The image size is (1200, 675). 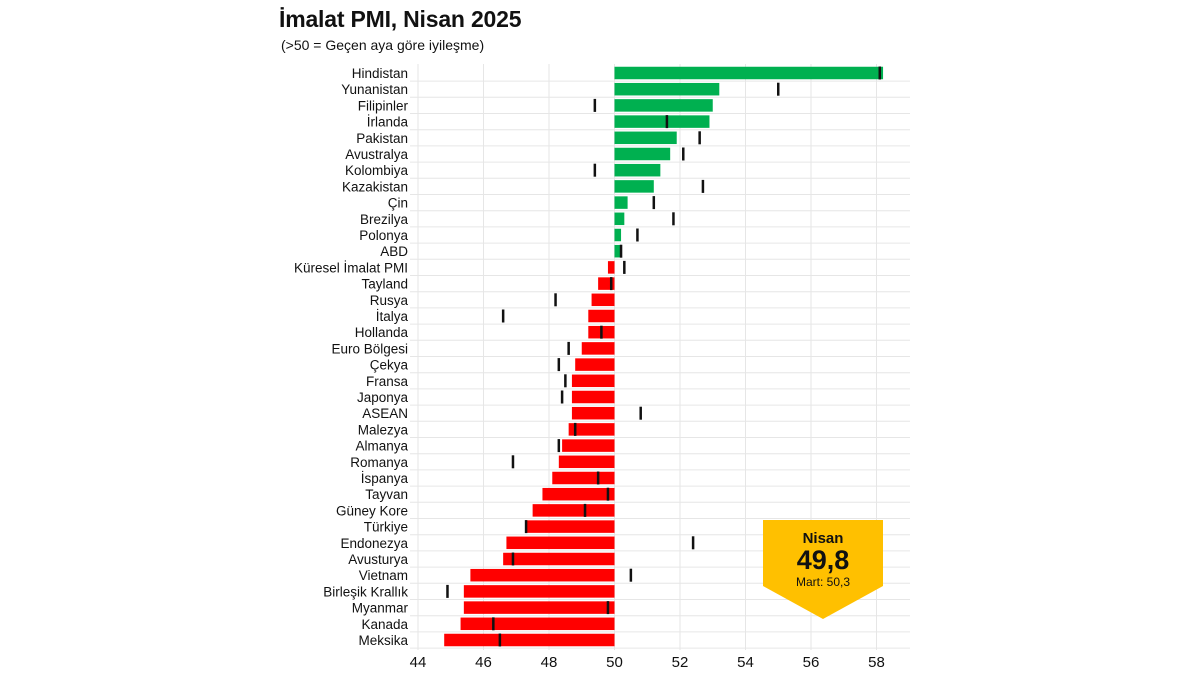 I want to click on category-label-10: Brezilya, so click(x=384, y=219).